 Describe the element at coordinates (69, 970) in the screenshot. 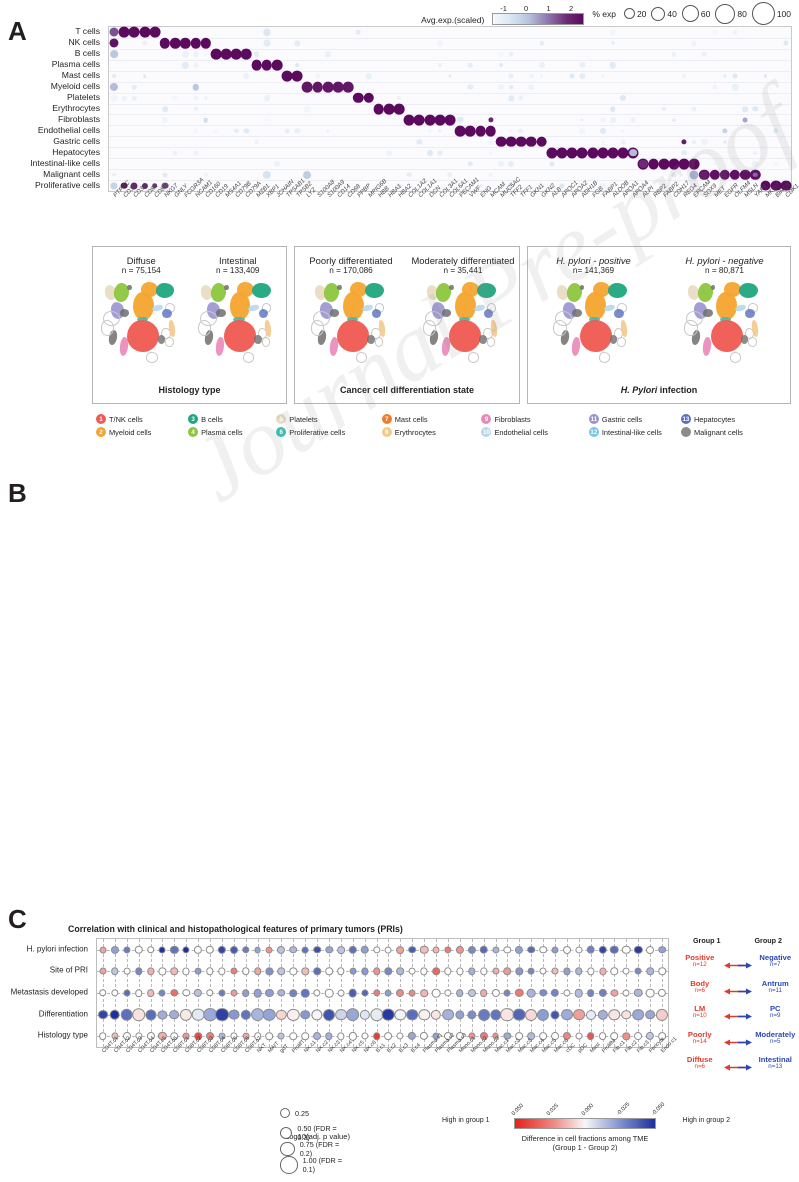

I see `panel-c-row-label: Site of PRI` at that location.